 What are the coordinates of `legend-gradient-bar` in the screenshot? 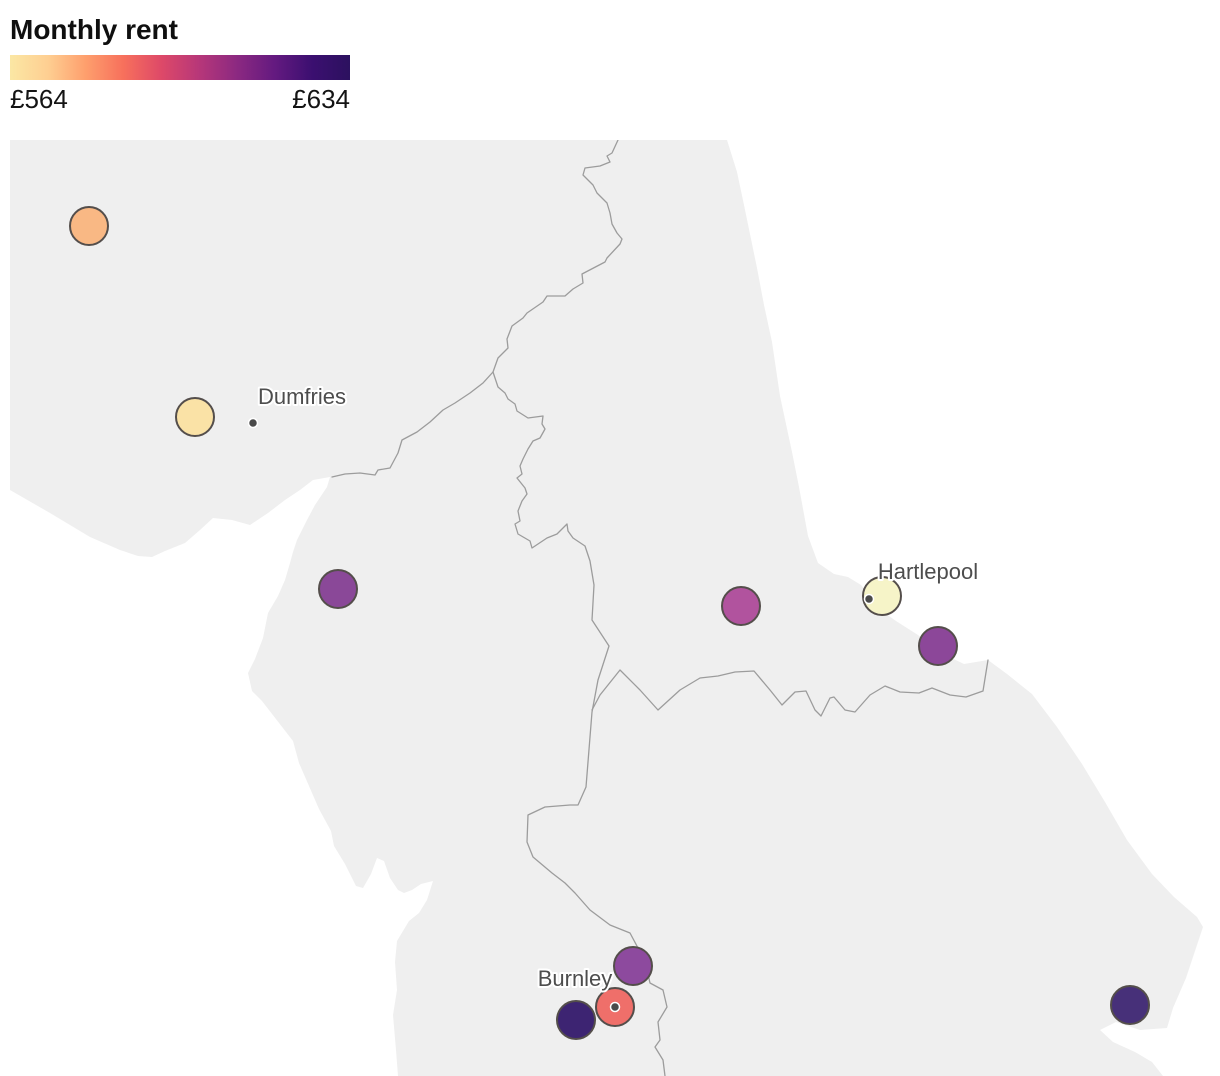 It's located at (180, 67).